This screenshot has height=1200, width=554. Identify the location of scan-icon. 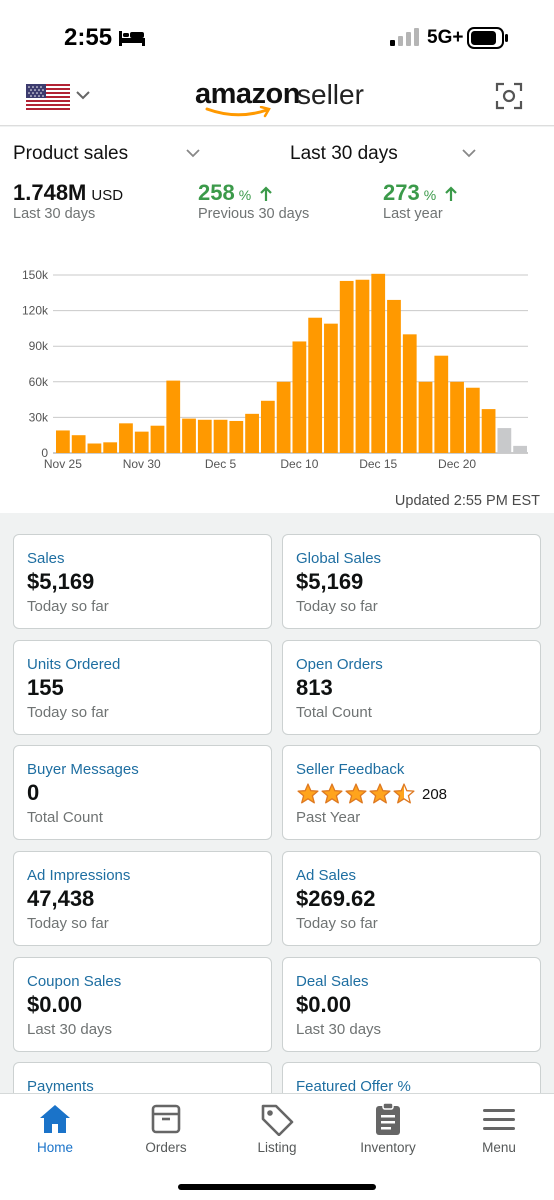
(509, 96).